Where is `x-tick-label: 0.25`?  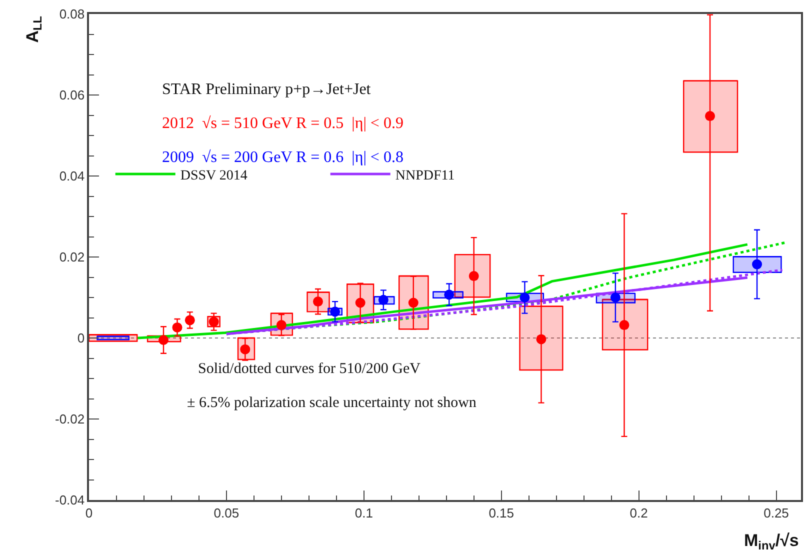 x-tick-label: 0.25 is located at coordinates (776, 512).